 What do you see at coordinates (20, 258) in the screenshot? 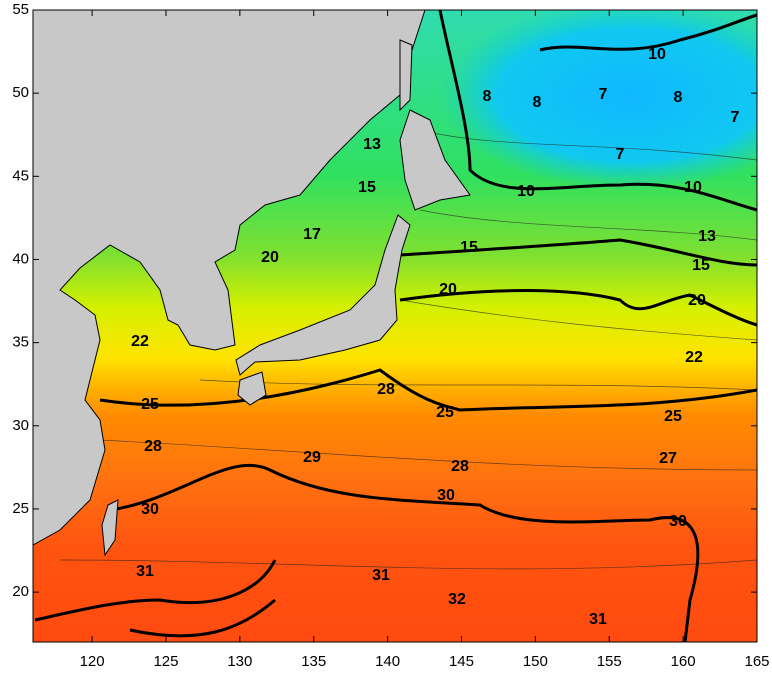
I see `y-tick-label: 40` at bounding box center [20, 258].